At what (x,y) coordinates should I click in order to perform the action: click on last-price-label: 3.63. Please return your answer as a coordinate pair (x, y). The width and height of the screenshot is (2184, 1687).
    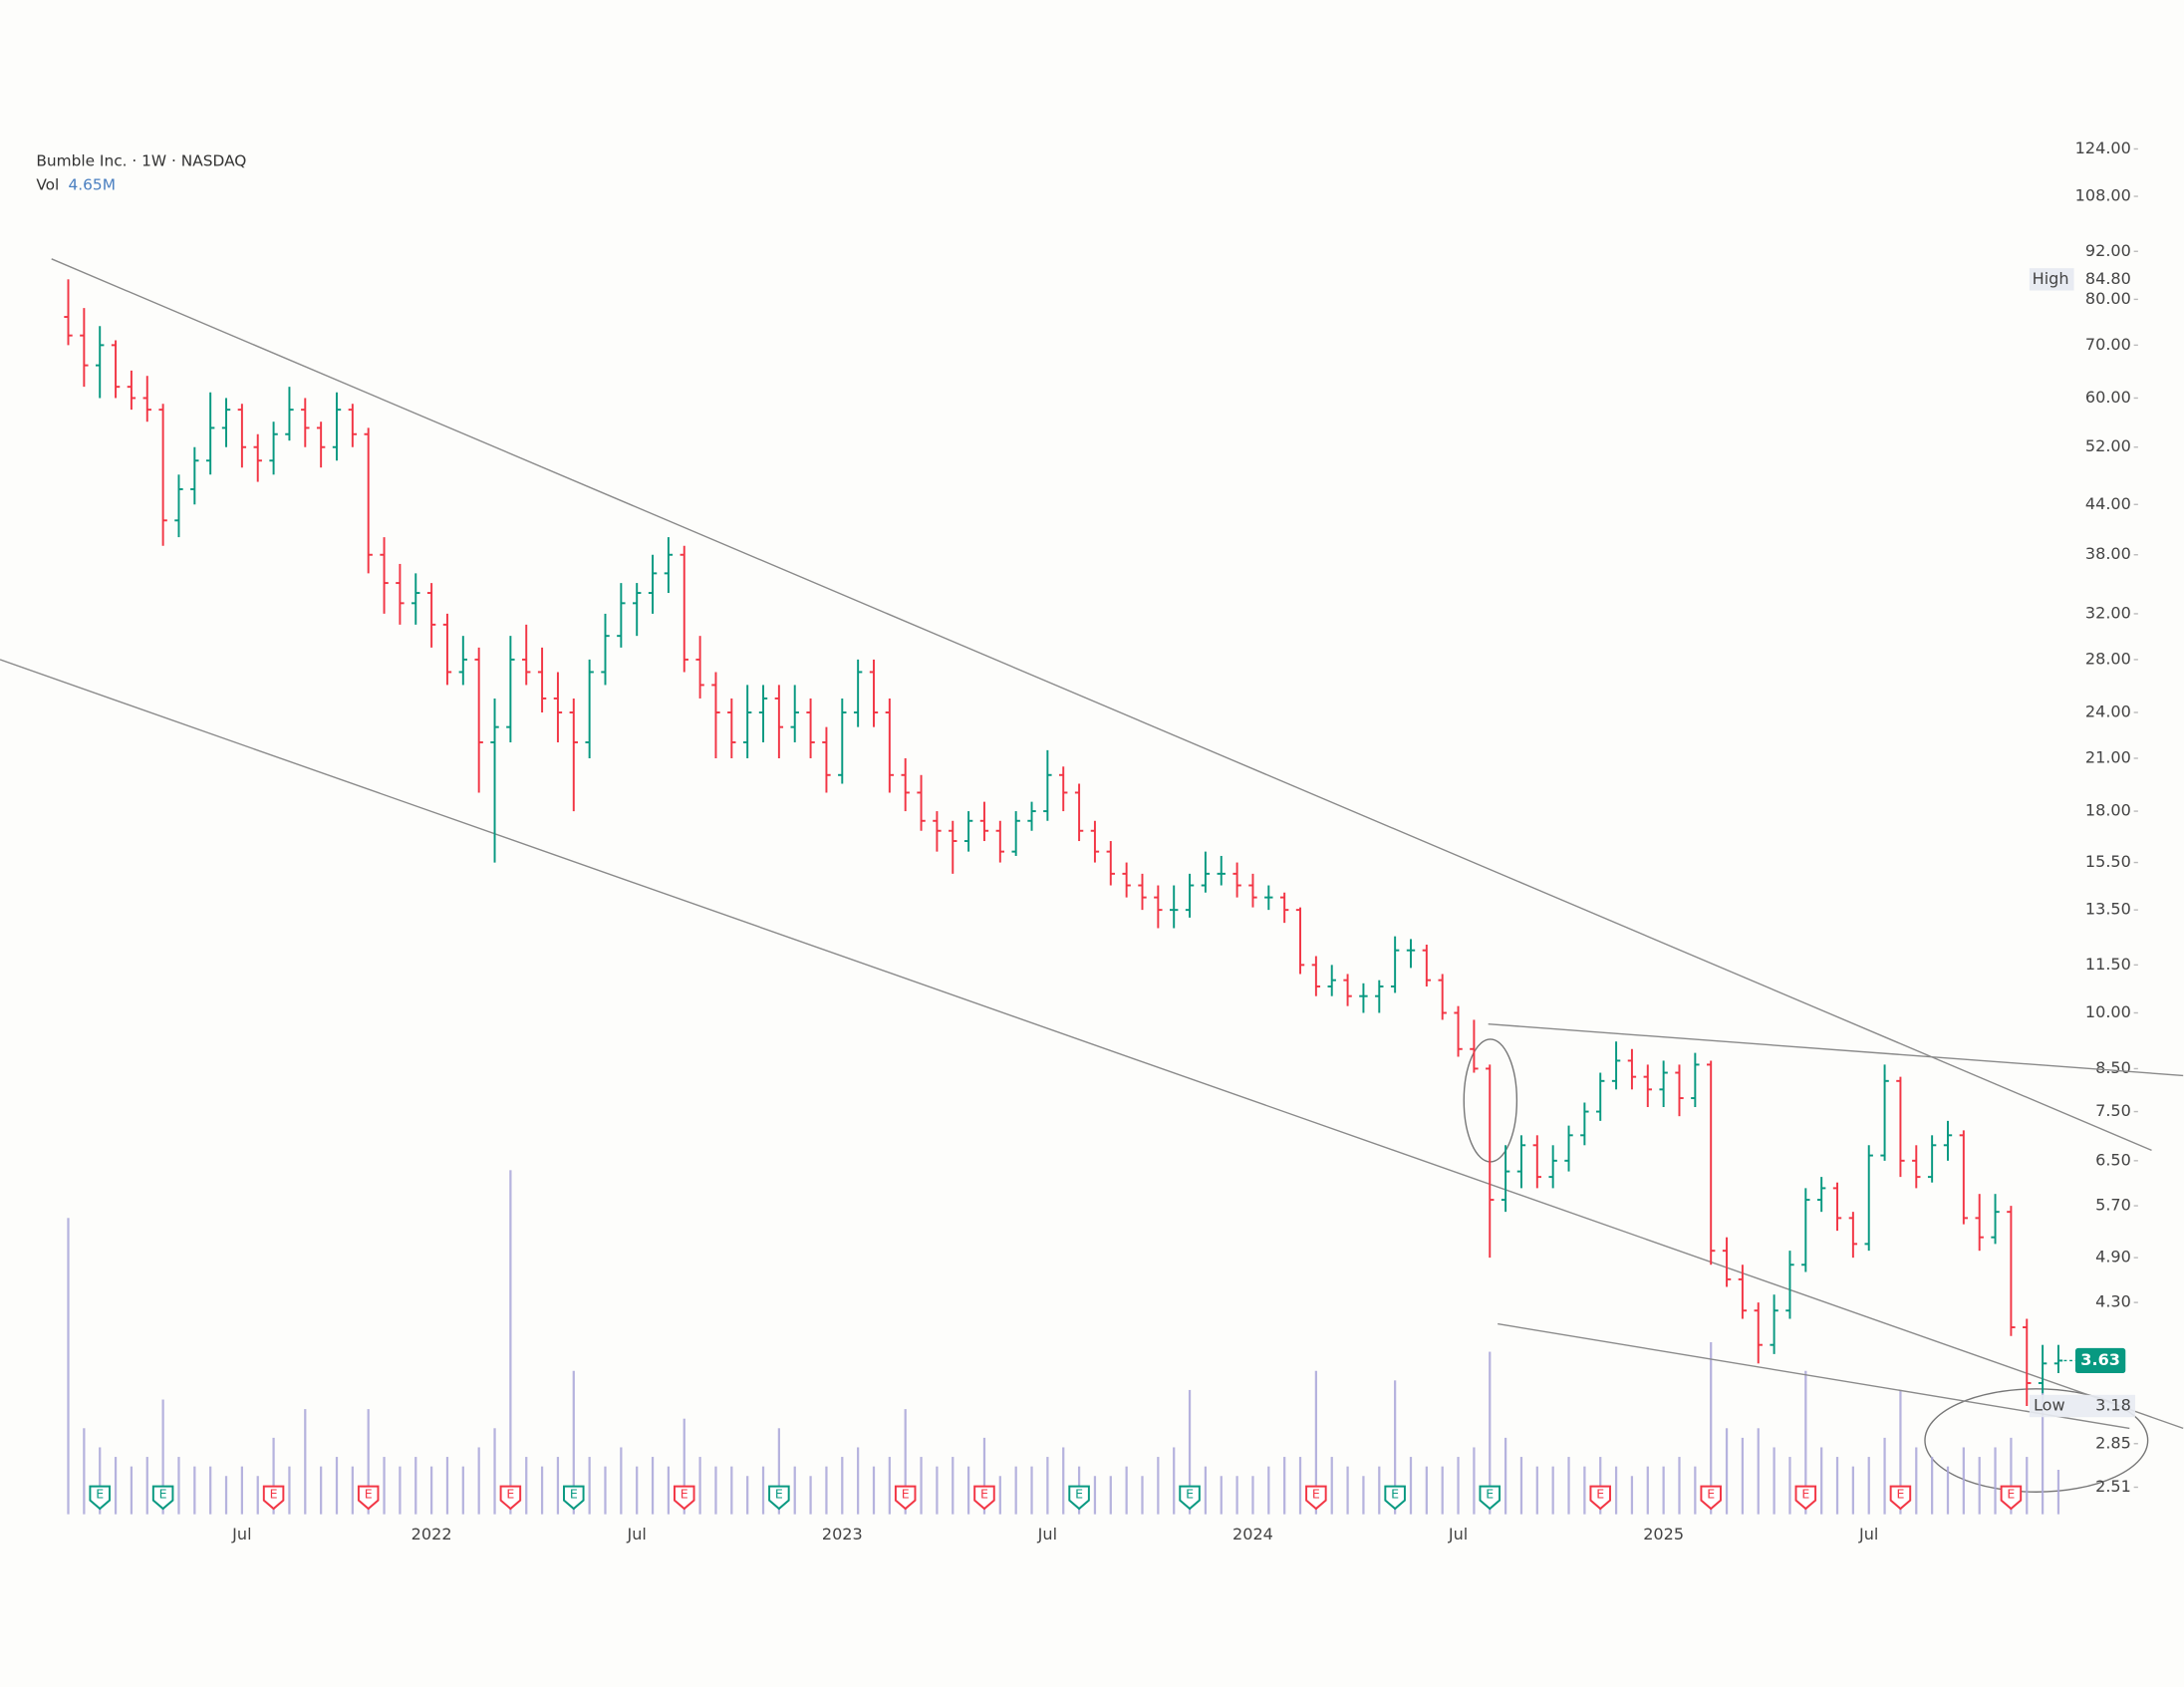
    Looking at the image, I should click on (2100, 1359).